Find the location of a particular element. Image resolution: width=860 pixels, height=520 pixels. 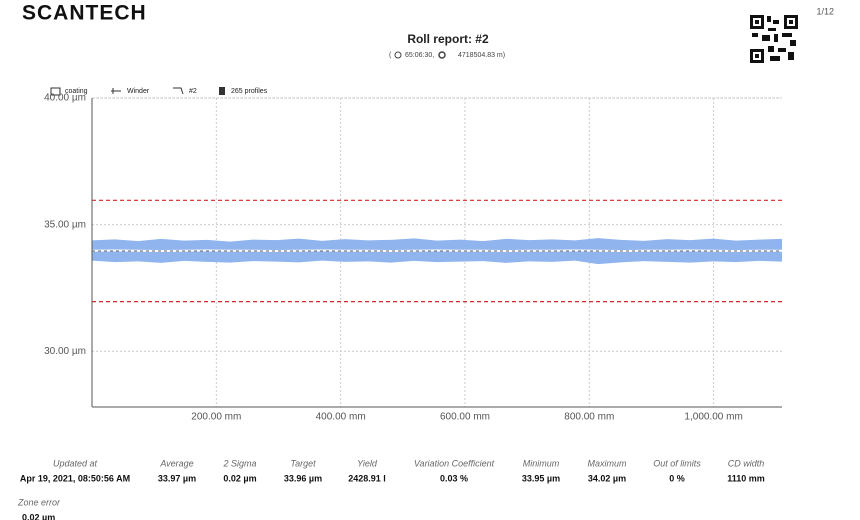

qr-code is located at coordinates (774, 39).